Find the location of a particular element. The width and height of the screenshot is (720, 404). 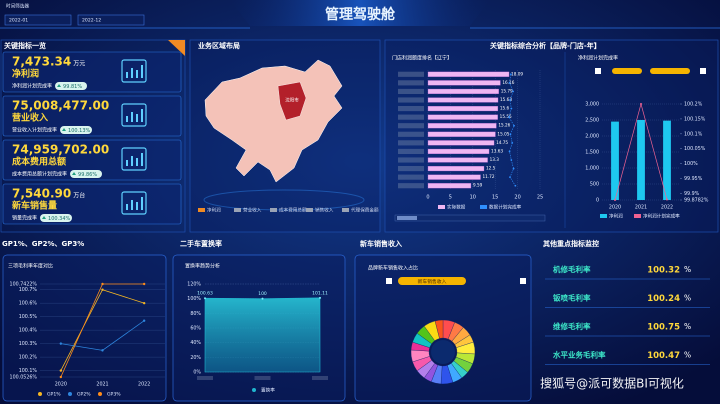

scroll-thumb is located at coordinates (407, 218).